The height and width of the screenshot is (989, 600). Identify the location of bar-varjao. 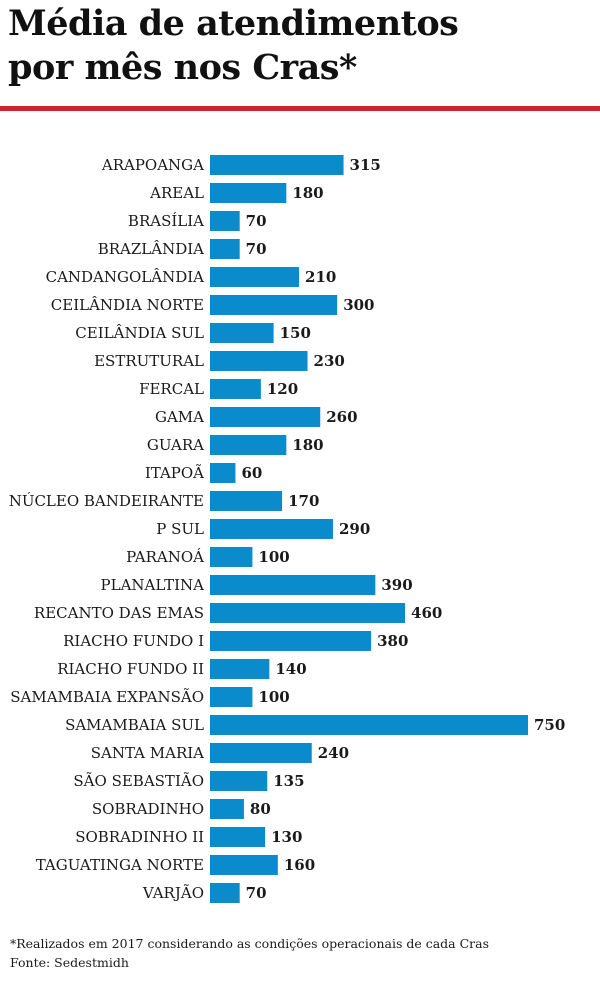
(225, 893).